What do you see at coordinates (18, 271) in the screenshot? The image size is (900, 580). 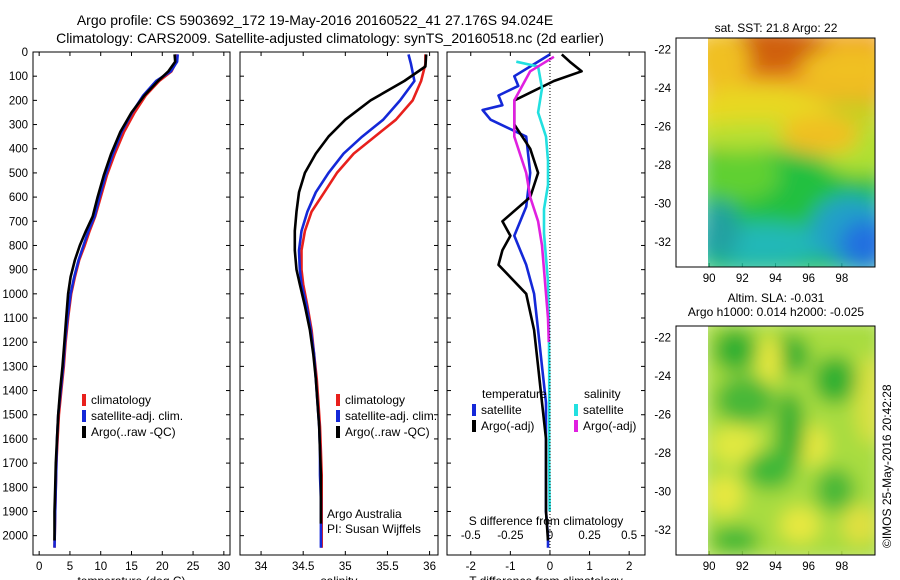 I see `y-tick-label: 900` at bounding box center [18, 271].